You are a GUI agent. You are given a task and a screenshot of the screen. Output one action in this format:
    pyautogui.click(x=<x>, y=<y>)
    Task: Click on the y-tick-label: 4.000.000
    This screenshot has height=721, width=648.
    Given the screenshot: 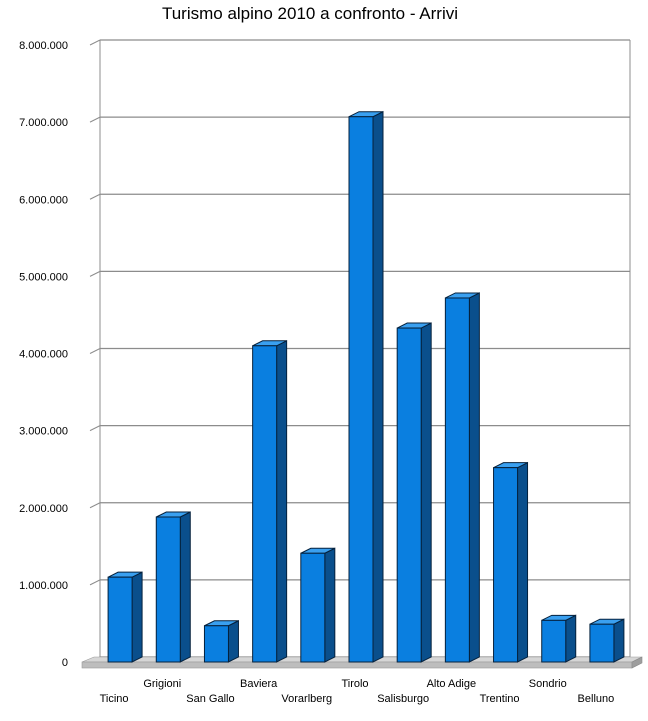 What is the action you would take?
    pyautogui.click(x=43, y=355)
    